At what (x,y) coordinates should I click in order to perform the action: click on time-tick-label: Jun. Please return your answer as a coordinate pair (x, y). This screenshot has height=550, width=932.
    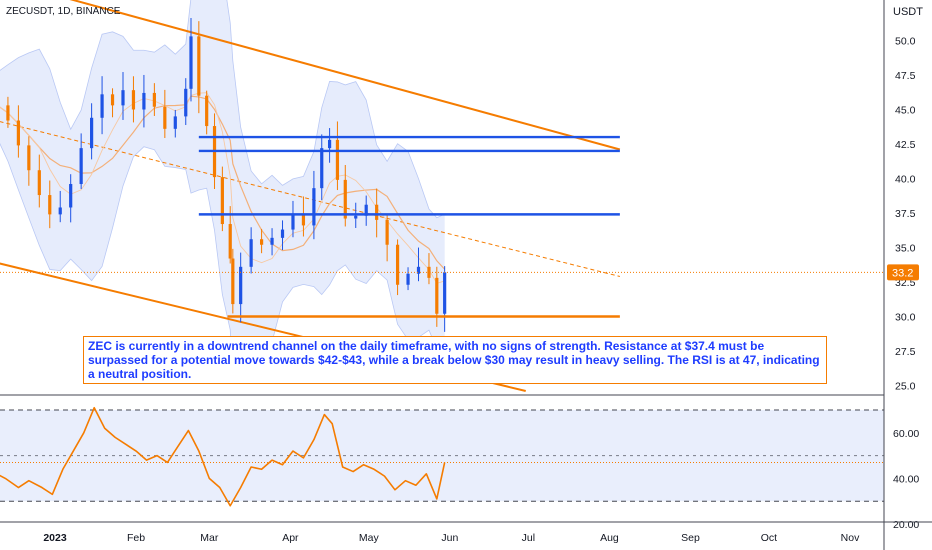
    Looking at the image, I should click on (449, 538).